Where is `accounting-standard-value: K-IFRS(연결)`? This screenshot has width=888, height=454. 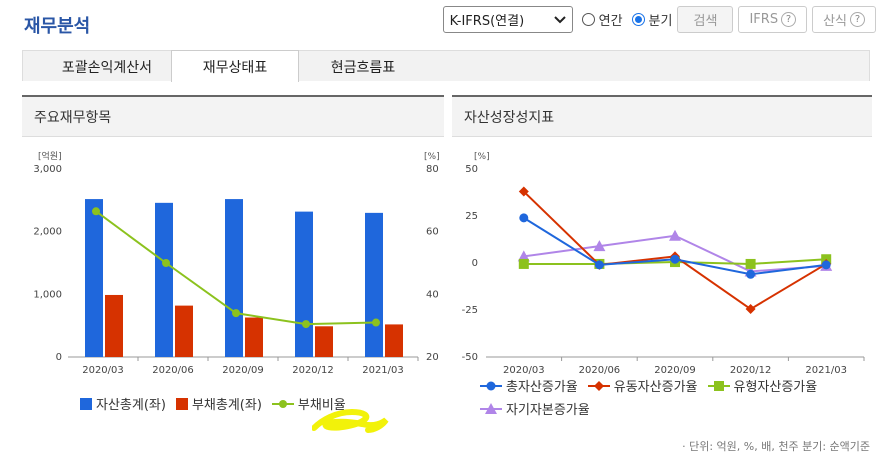 accounting-standard-value: K-IFRS(연결) is located at coordinates (487, 21).